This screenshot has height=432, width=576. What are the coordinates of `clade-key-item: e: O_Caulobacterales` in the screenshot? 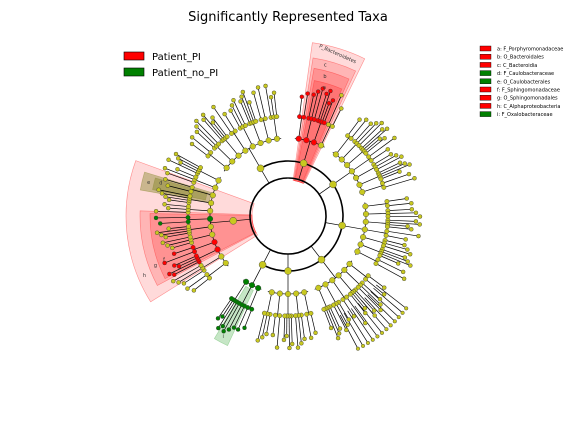 It's located at (524, 82).